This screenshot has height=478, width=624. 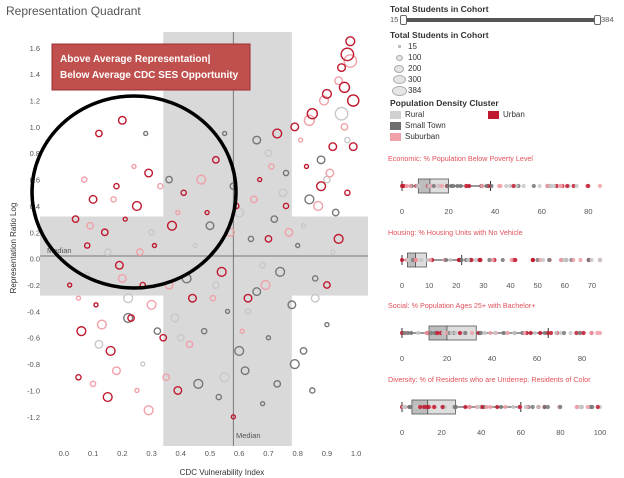 What do you see at coordinates (506, 114) in the screenshot?
I see `legend-item-urban: Urban` at bounding box center [506, 114].